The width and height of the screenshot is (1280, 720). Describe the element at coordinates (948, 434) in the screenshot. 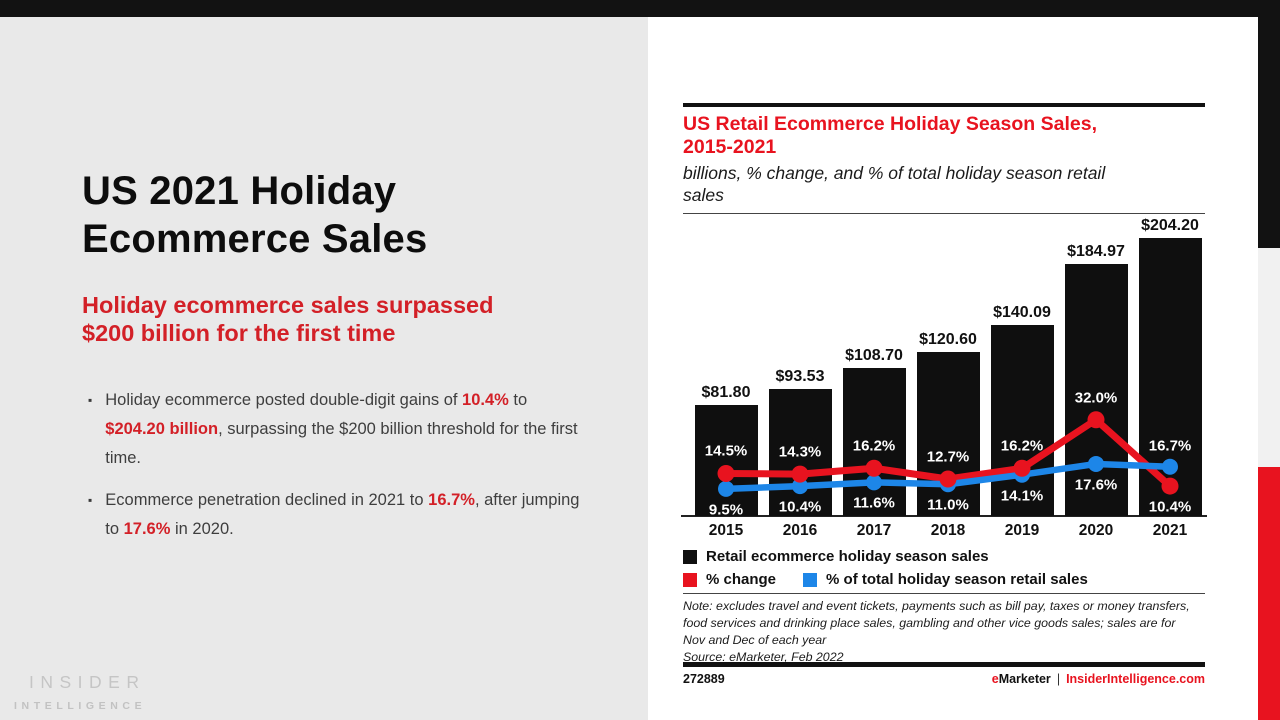

I see `bar-2018` at that location.